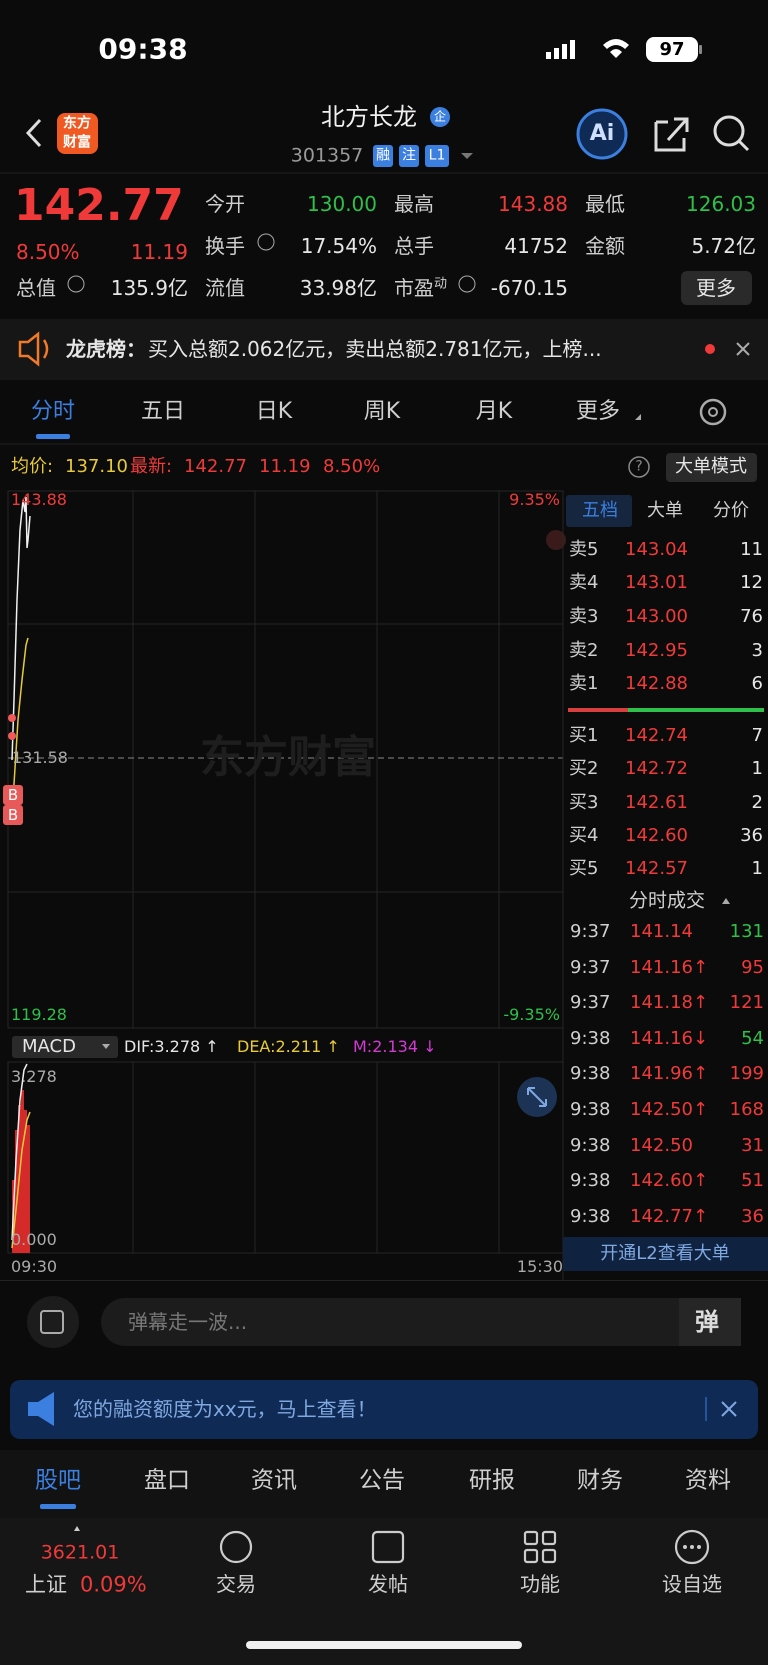  I want to click on back-icon, so click(33, 133).